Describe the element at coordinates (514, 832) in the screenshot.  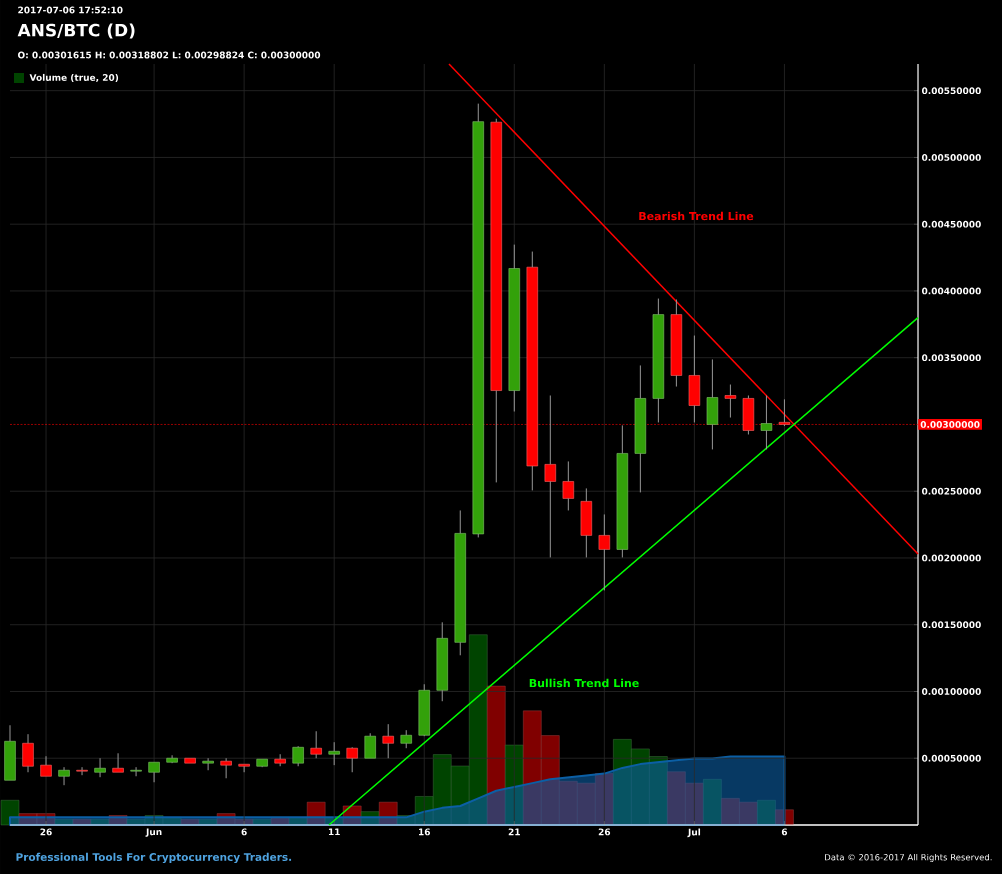
I see `x-tick-label: 21` at that location.